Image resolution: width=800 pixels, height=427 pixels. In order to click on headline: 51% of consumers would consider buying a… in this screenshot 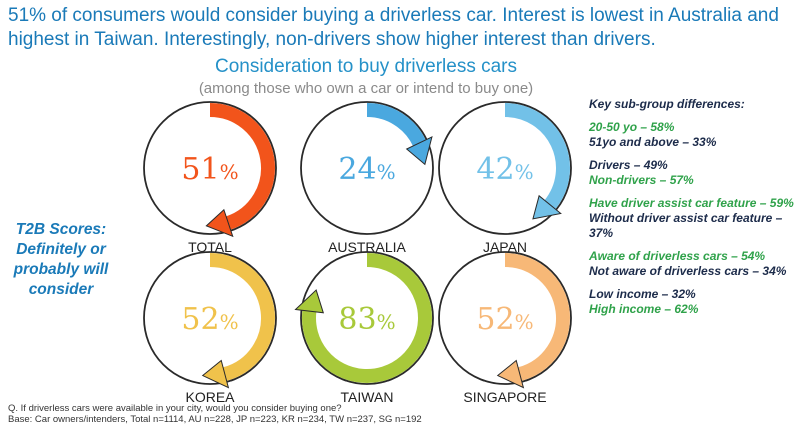, I will do `click(393, 27)`.